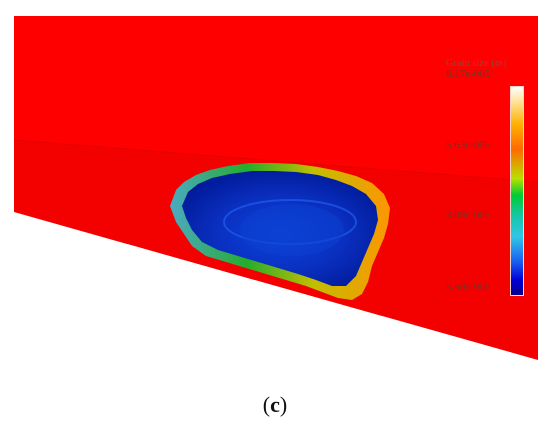 The image size is (550, 426). I want to click on legend-tick-max: 8.17e-005, so click(468, 74).